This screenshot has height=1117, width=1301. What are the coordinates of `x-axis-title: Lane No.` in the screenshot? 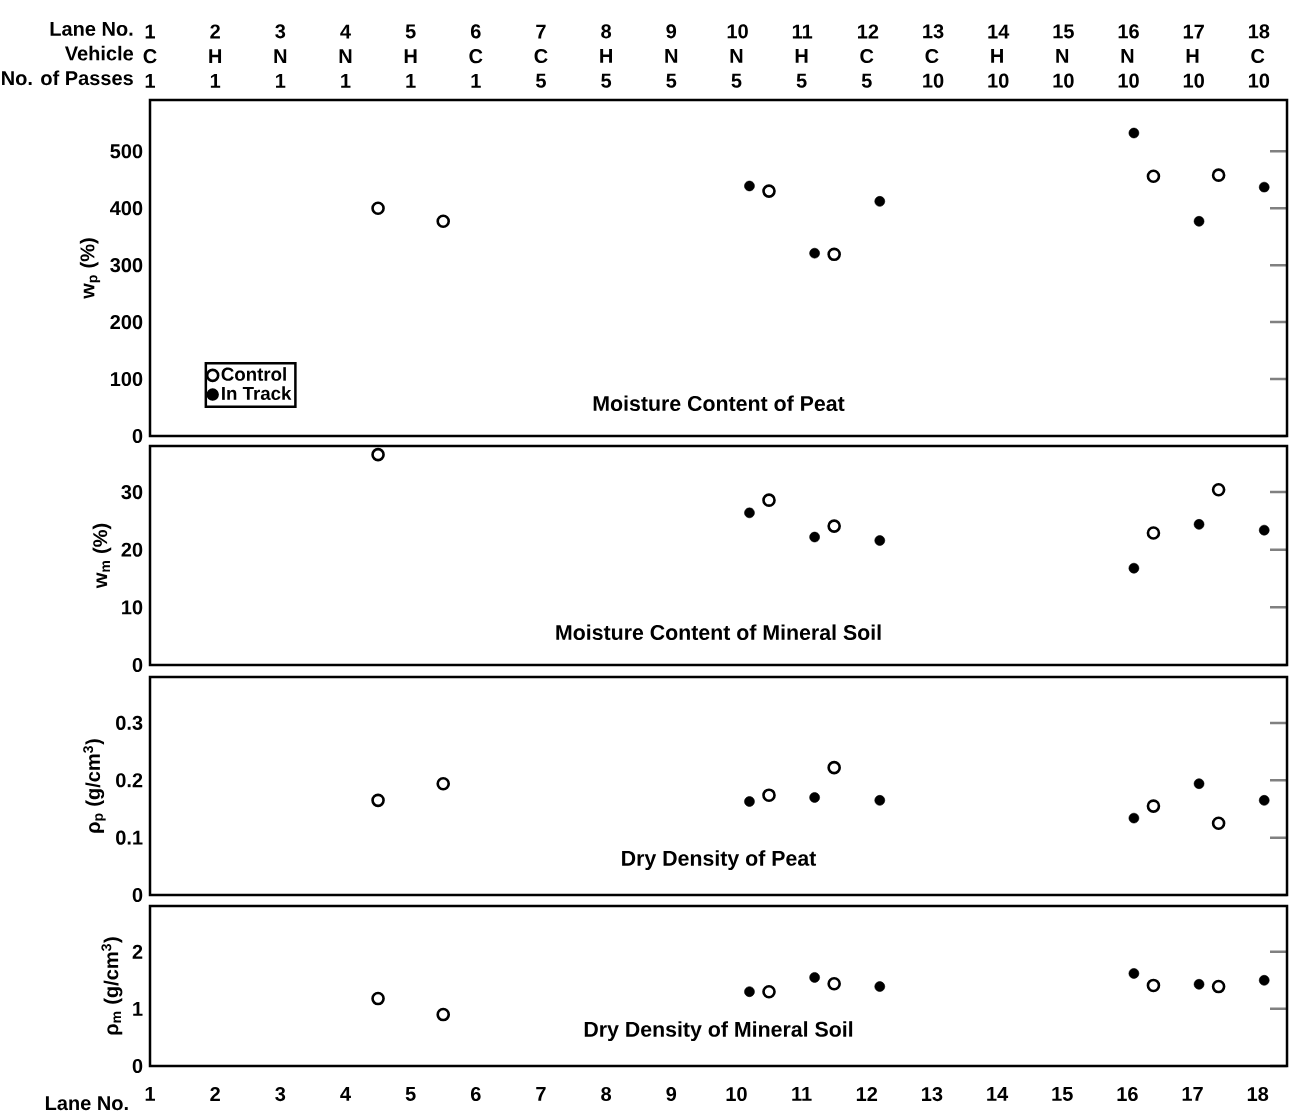 It's located at (86, 1103).